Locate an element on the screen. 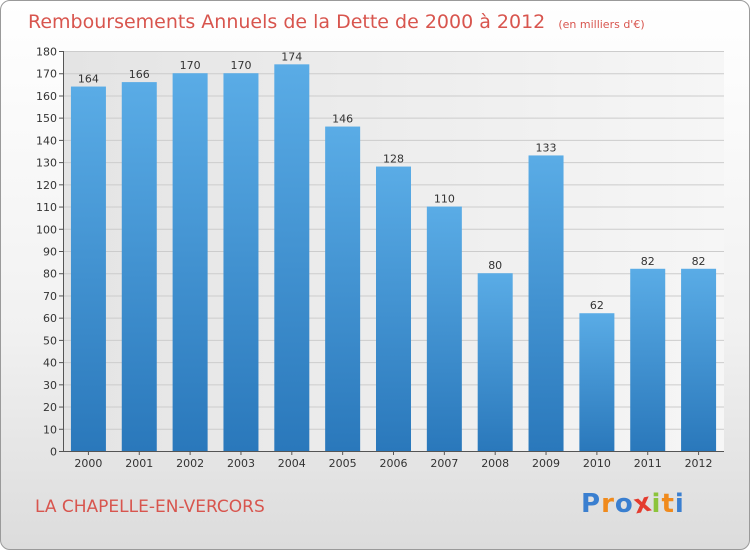 This screenshot has height=550, width=750. y-tick-label: 40 is located at coordinates (50, 363).